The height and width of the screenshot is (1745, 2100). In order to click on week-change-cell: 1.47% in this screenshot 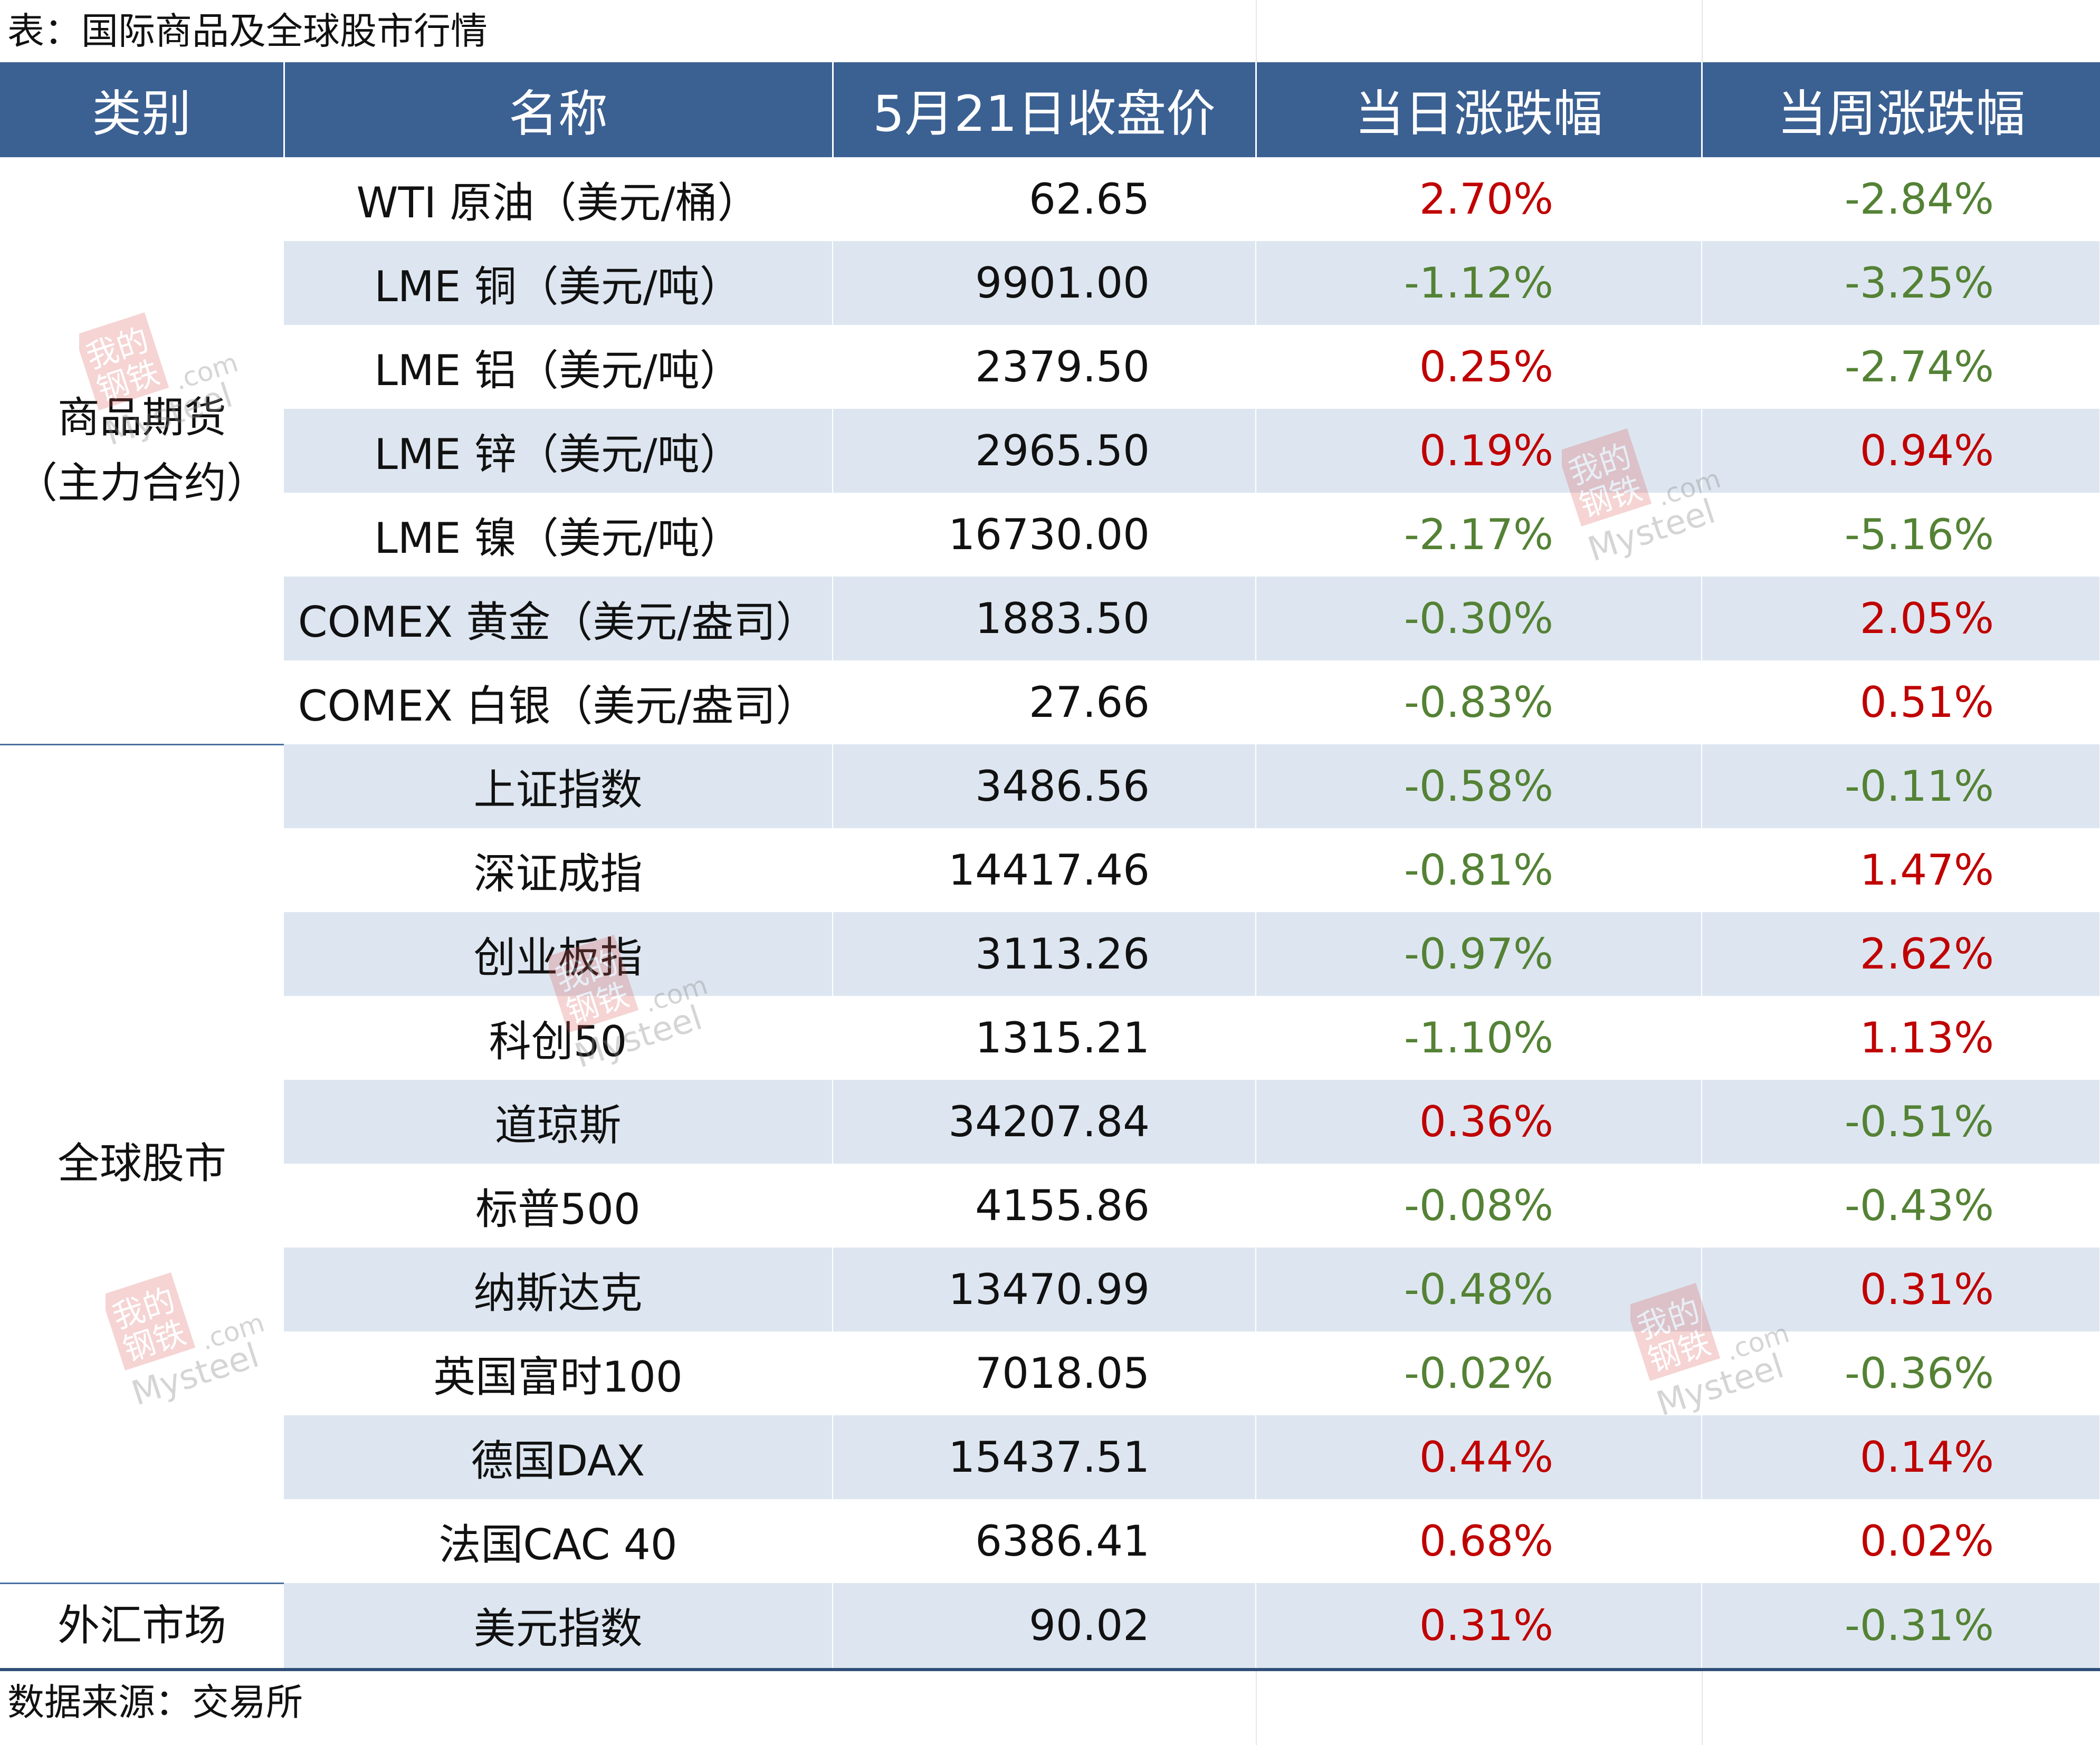, I will do `click(1901, 870)`.